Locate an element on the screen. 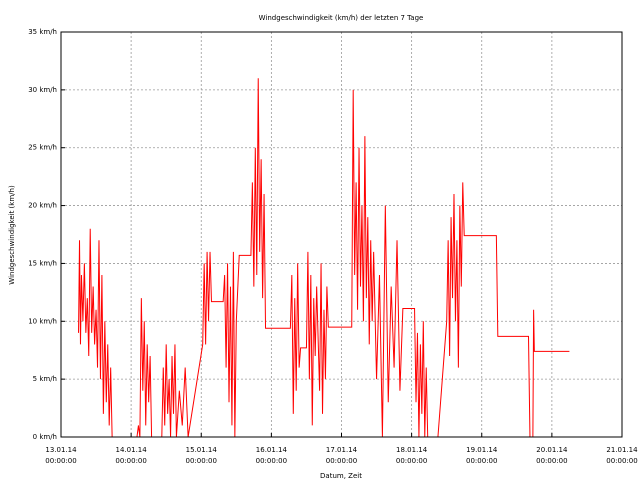 The image size is (640, 480). x-axis-label: Datum, Zeit is located at coordinates (341, 476).